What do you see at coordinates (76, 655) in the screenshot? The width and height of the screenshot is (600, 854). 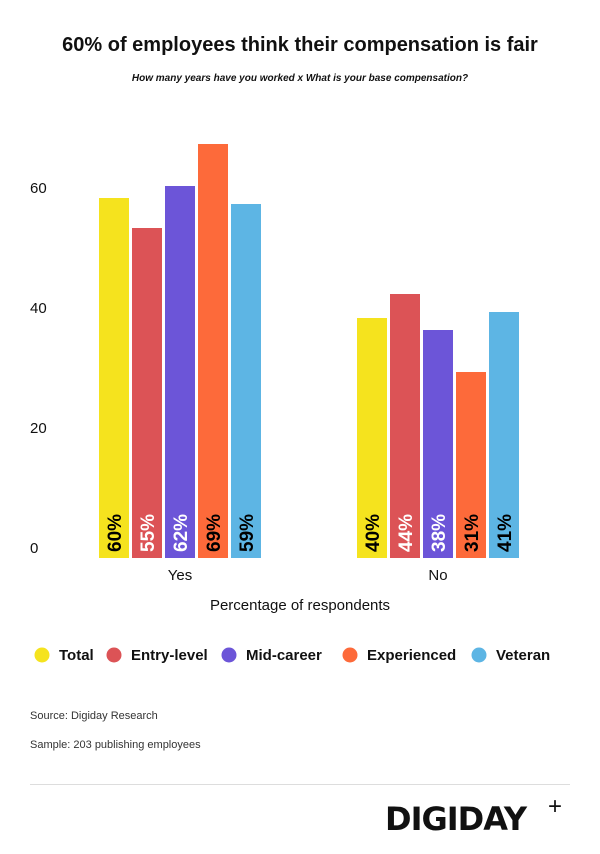 I see `legend-label: Total` at bounding box center [76, 655].